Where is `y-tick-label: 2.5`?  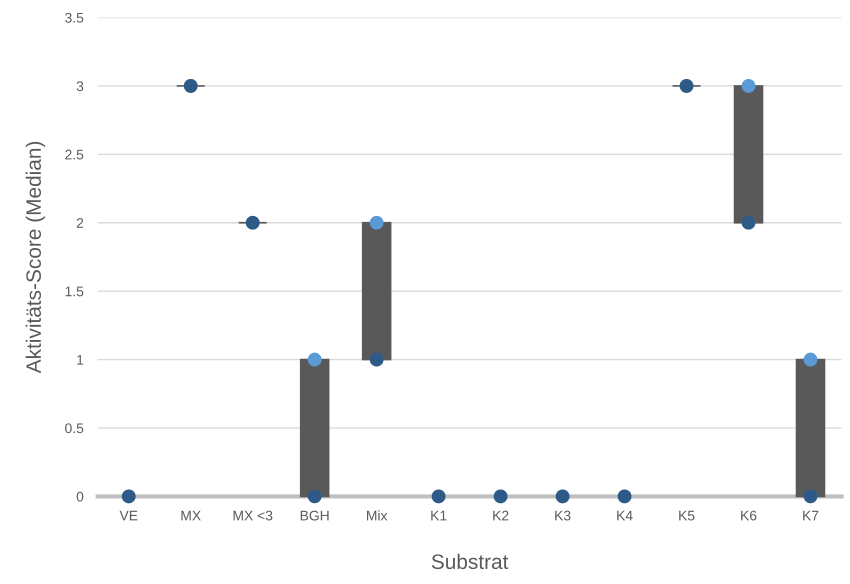
y-tick-label: 2.5 is located at coordinates (74, 155).